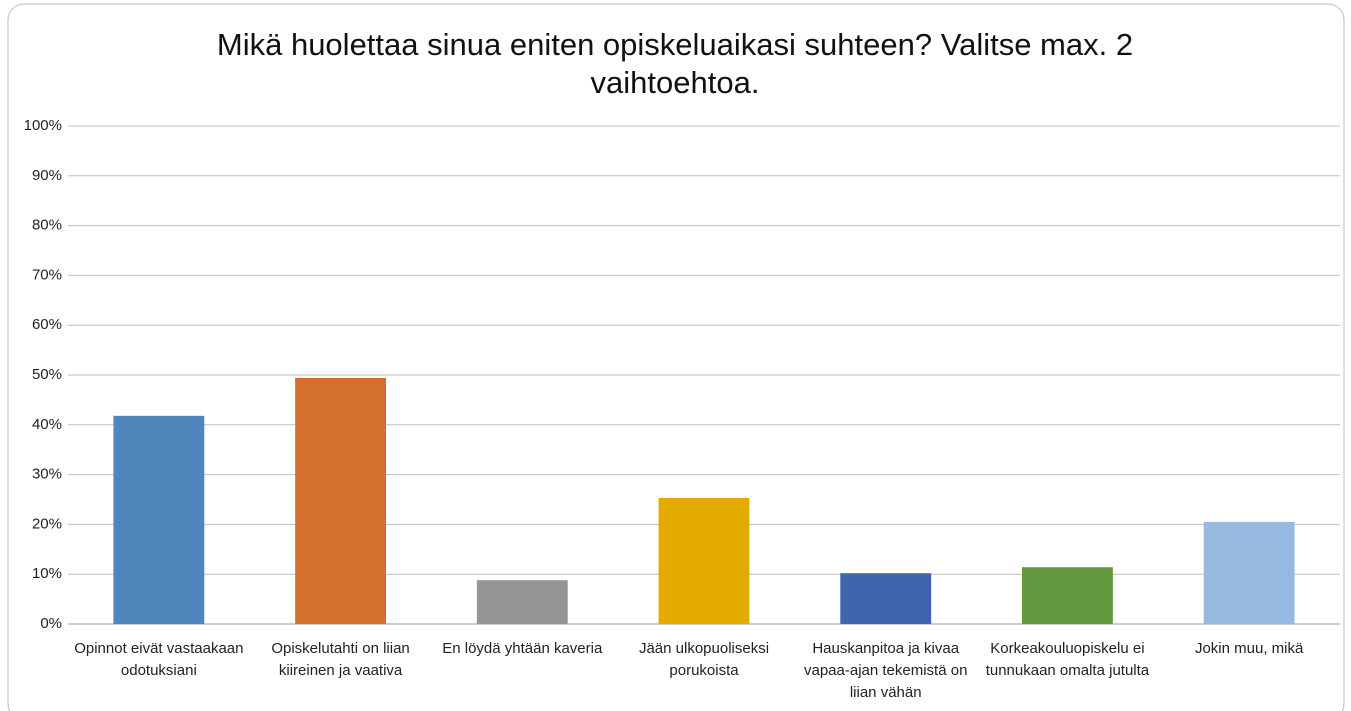 The width and height of the screenshot is (1351, 711). Describe the element at coordinates (522, 648) in the screenshot. I see `x-tick-label: En löydä yhtään kaveria` at that location.